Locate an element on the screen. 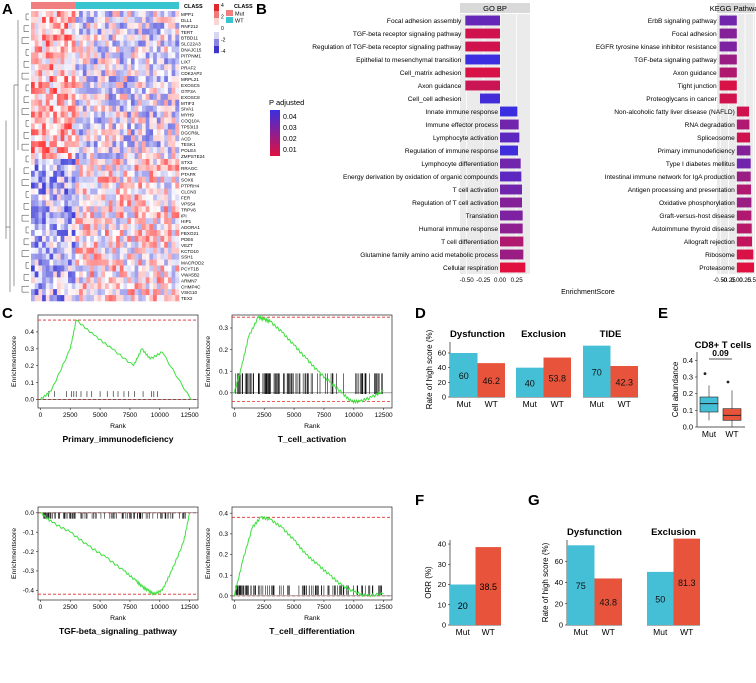 The height and width of the screenshot is (683, 756). heatmap-legend-title: CLASS is located at coordinates (243, 7).